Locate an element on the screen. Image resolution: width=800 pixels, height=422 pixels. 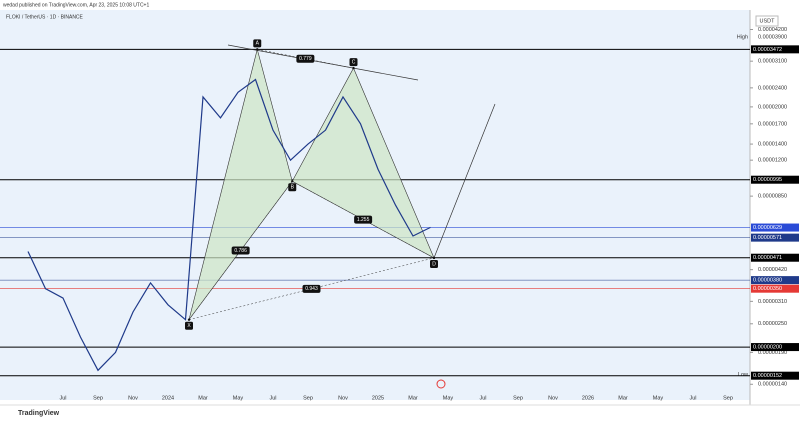
y-tick-label: 0.00000190 is located at coordinates (772, 353).